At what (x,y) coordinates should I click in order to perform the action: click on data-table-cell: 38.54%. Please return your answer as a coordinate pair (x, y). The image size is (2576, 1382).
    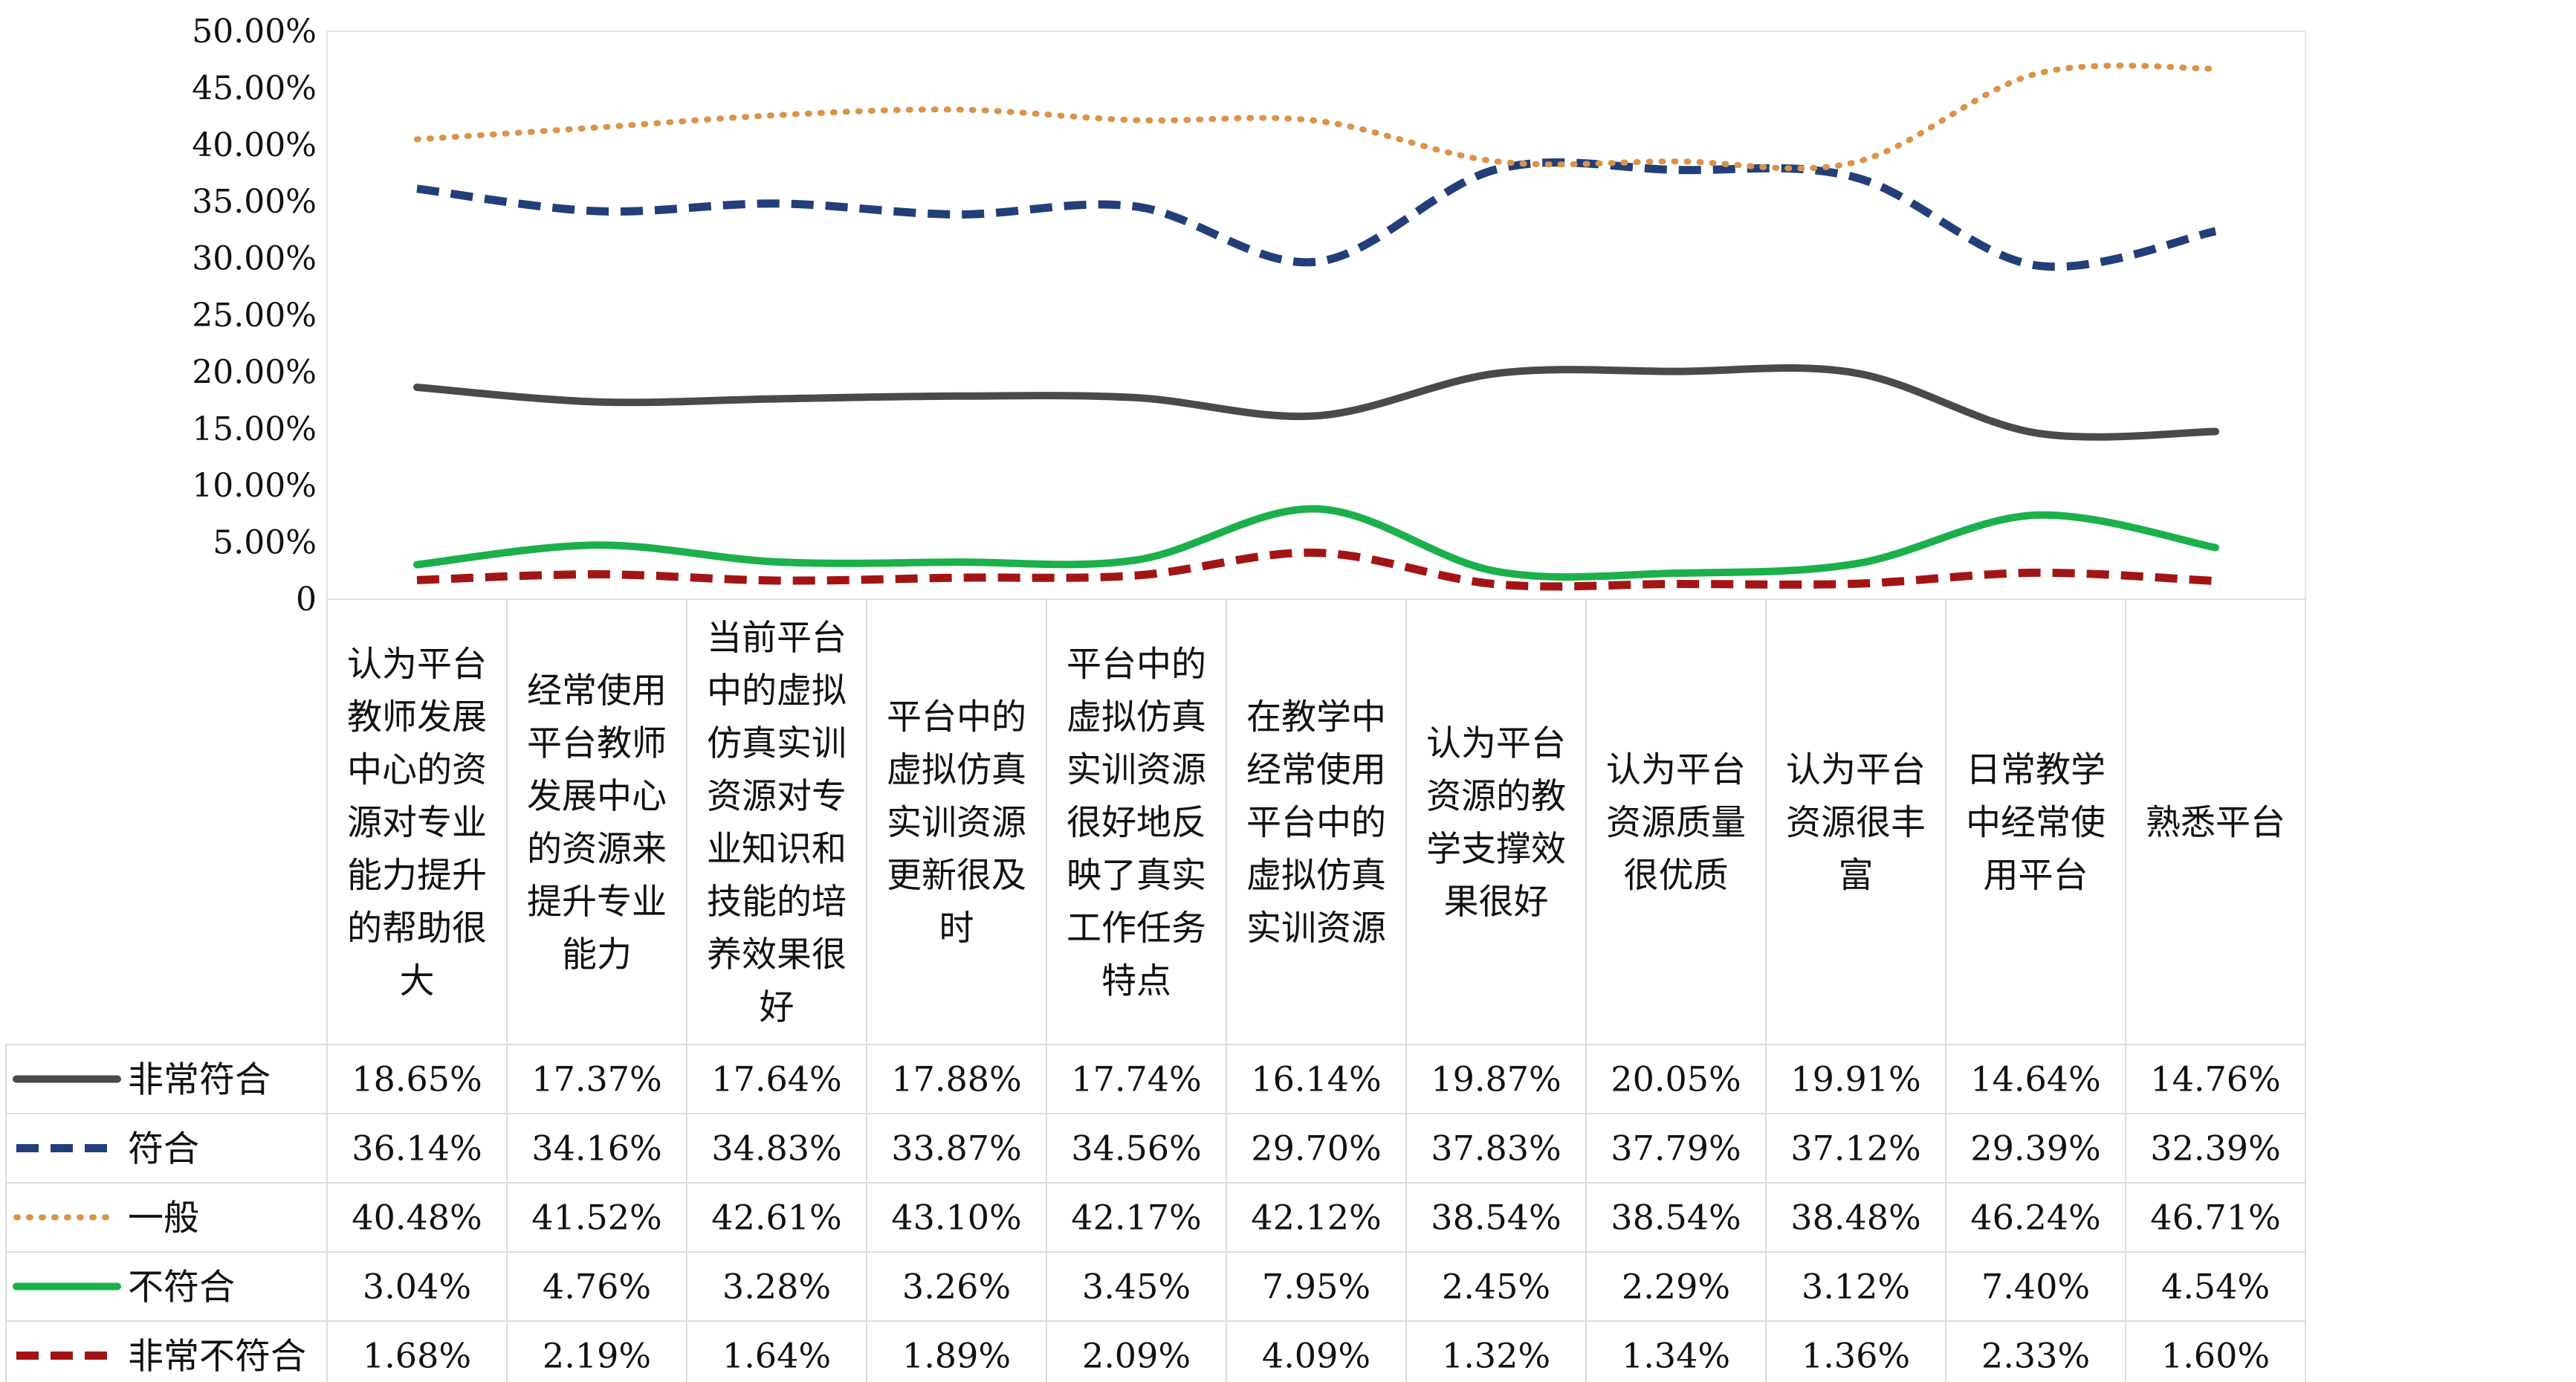
    Looking at the image, I should click on (1676, 1218).